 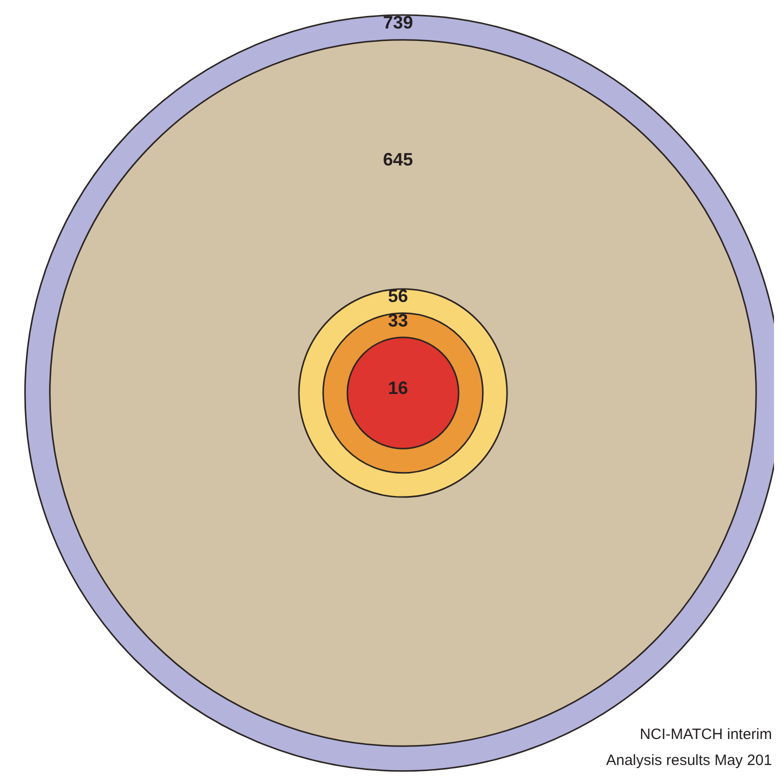 What do you see at coordinates (398, 388) in the screenshot?
I see `data-label: 16` at bounding box center [398, 388].